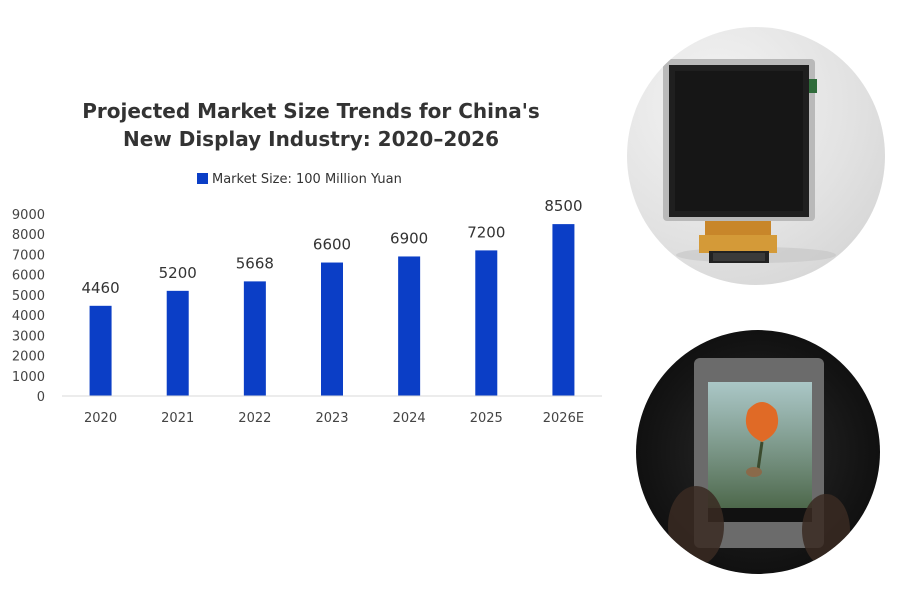  Describe the element at coordinates (28, 336) in the screenshot. I see `y-tick-label: 3000` at that location.